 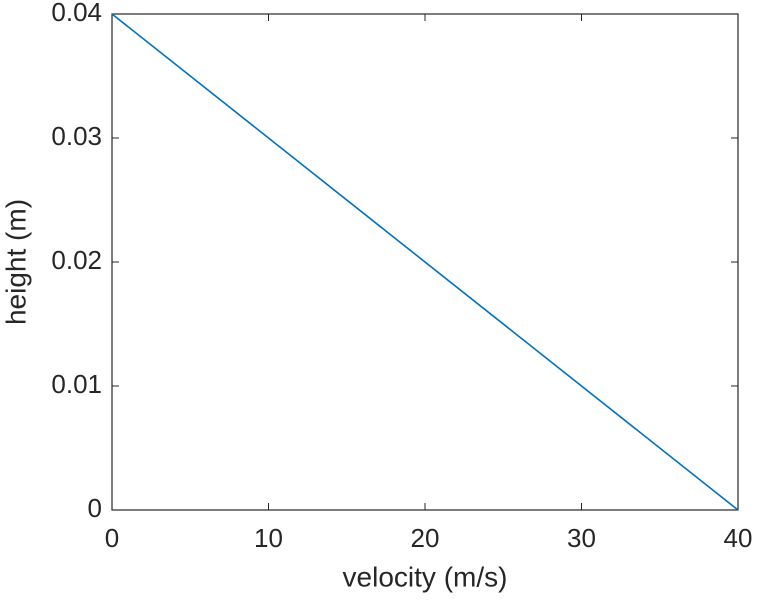 I want to click on y-tick-label: 0.02, so click(x=76, y=260).